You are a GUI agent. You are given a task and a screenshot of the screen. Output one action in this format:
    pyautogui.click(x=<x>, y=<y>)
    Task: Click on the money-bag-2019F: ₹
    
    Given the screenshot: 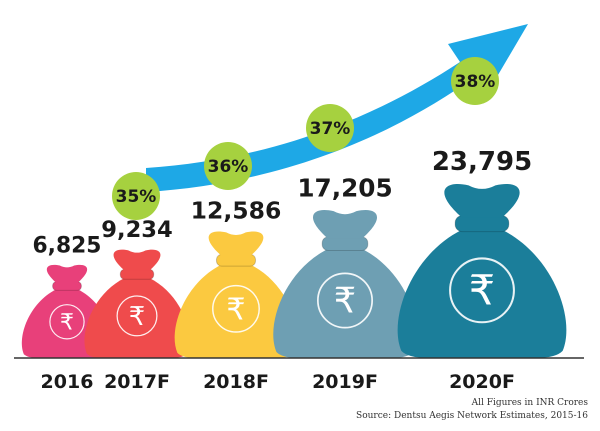 What is the action you would take?
    pyautogui.click(x=345, y=284)
    